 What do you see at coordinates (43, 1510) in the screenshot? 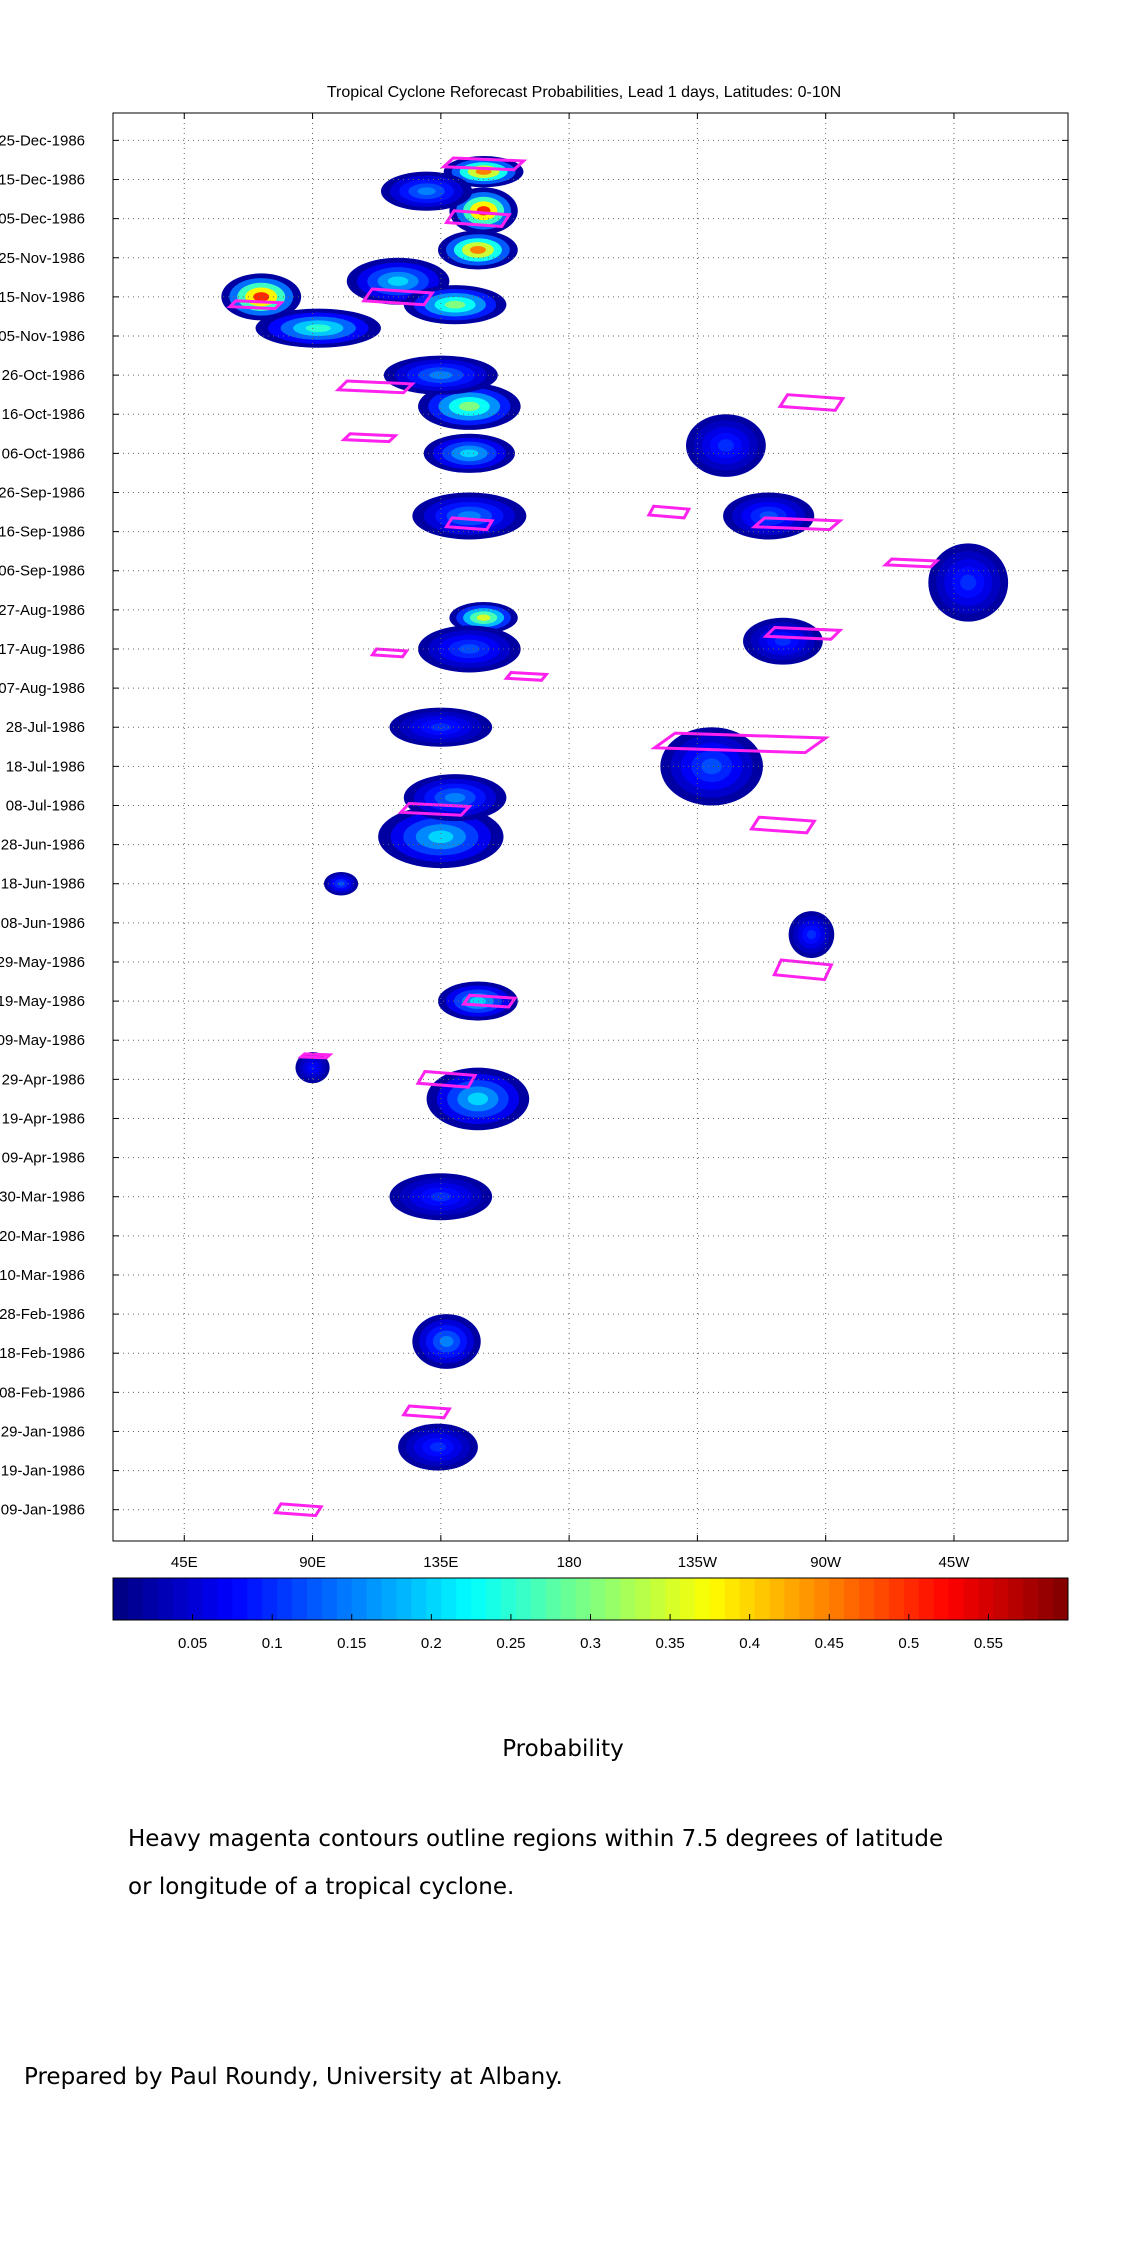
I see `y-tick-label: 09-Jan-1986` at bounding box center [43, 1510].